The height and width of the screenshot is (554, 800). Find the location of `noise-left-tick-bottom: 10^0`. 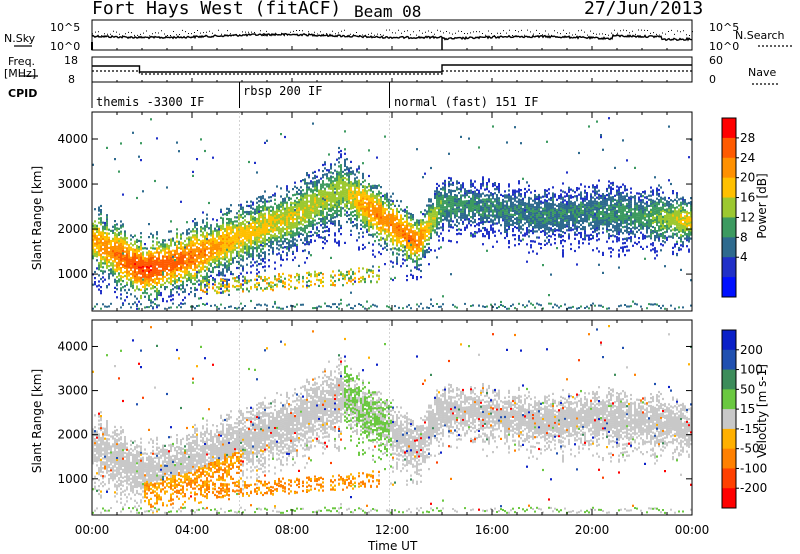

noise-left-tick-bottom: 10^0 is located at coordinates (65, 46).